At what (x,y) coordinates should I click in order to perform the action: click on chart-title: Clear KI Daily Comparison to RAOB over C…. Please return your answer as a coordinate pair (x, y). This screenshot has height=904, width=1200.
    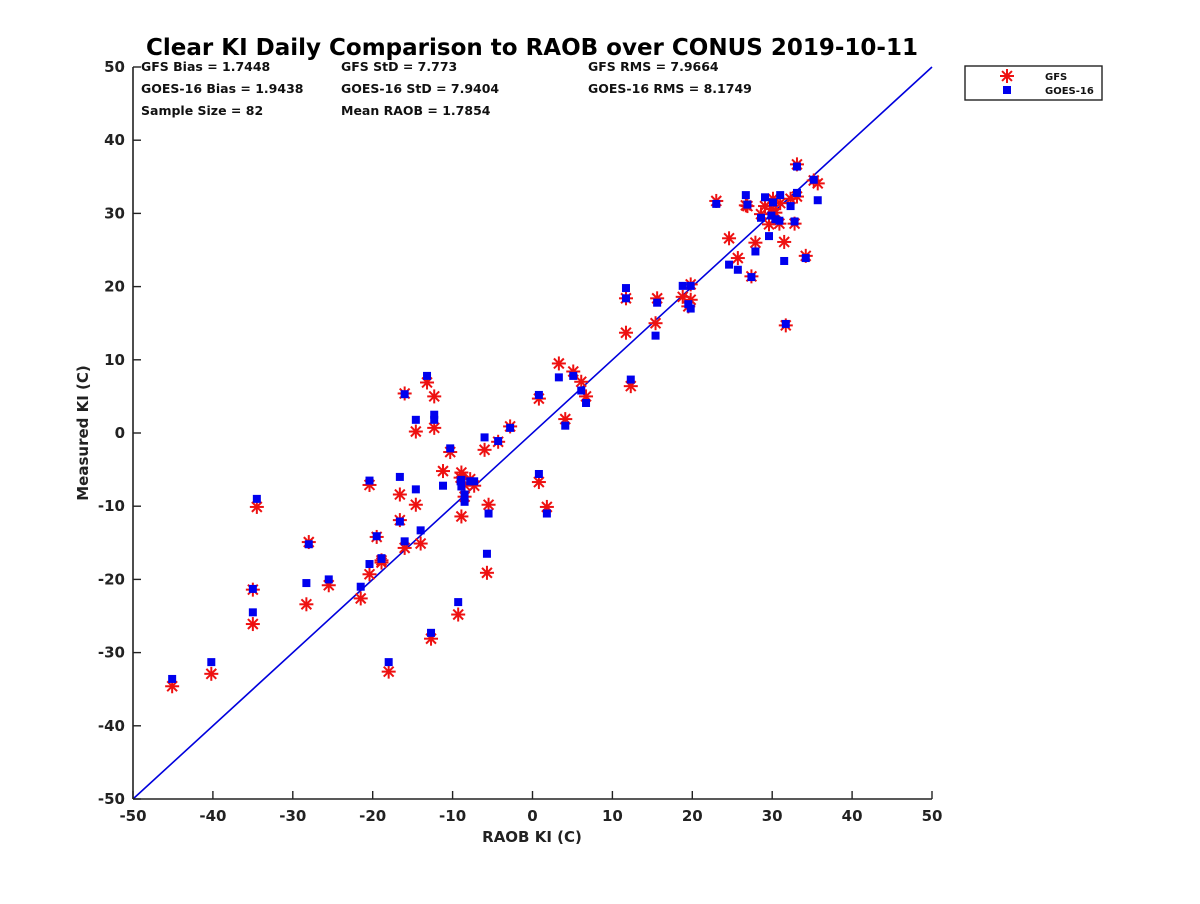
    Looking at the image, I should click on (532, 48).